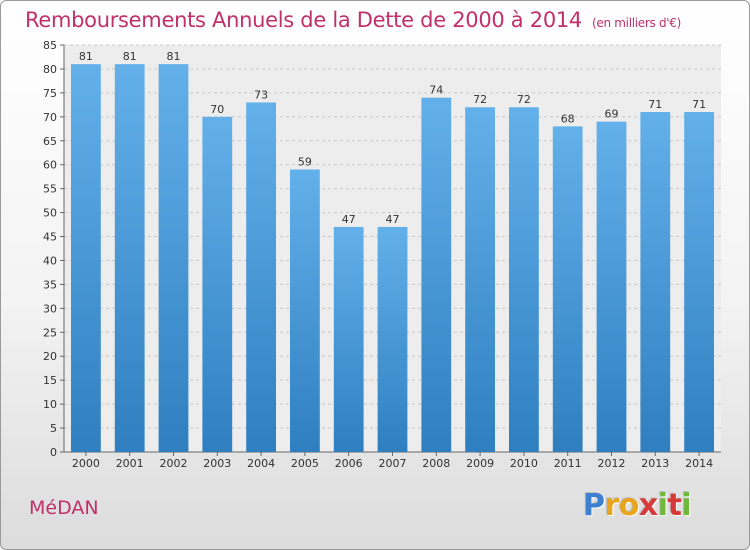 Image resolution: width=750 pixels, height=550 pixels. Describe the element at coordinates (305, 463) in the screenshot. I see `x-tick-label: 2005` at that location.